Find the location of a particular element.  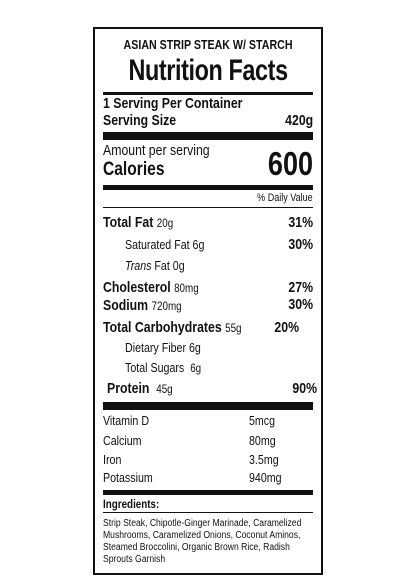

servings-per-container: 1 Serving Per Container is located at coordinates (173, 103).